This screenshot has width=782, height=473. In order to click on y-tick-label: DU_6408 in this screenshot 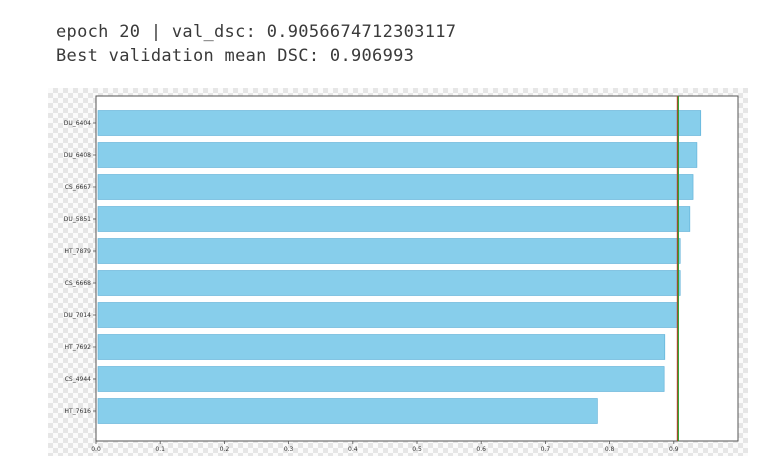, I will do `click(77, 155)`.